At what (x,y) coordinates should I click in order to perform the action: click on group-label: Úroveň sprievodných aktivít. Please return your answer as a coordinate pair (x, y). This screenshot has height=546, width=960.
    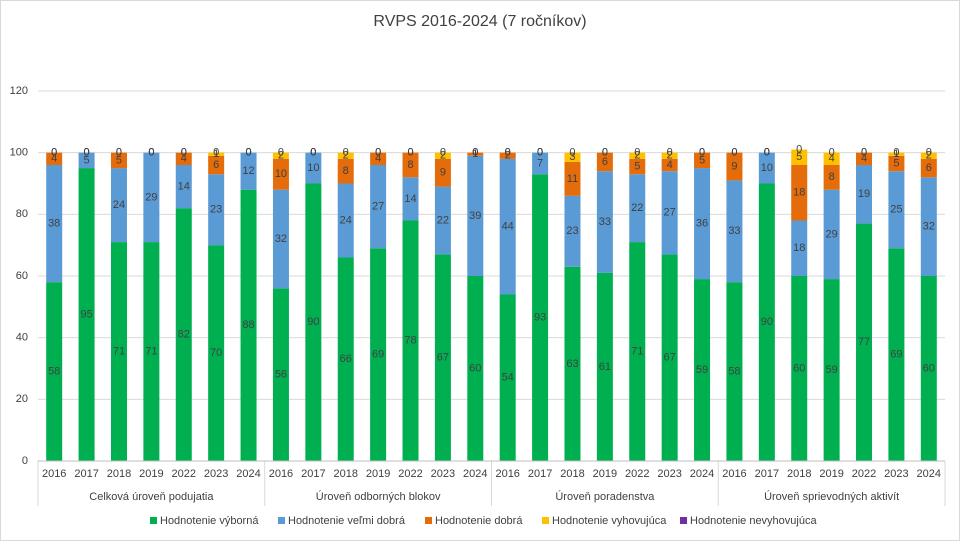
    Looking at the image, I should click on (831, 496).